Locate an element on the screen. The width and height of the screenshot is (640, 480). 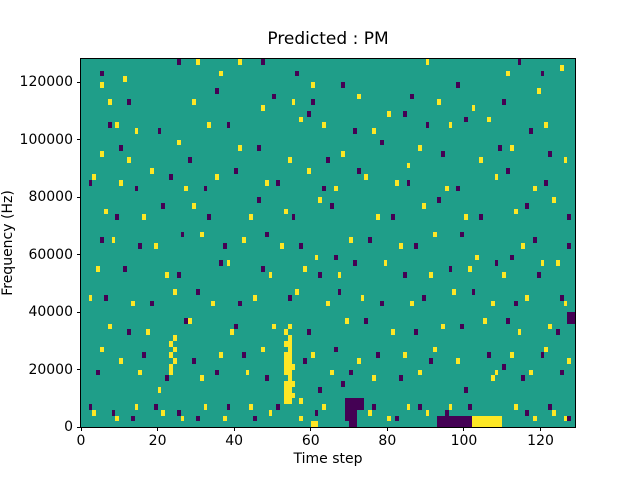
y-tick-label: 80000 is located at coordinates (50, 197).